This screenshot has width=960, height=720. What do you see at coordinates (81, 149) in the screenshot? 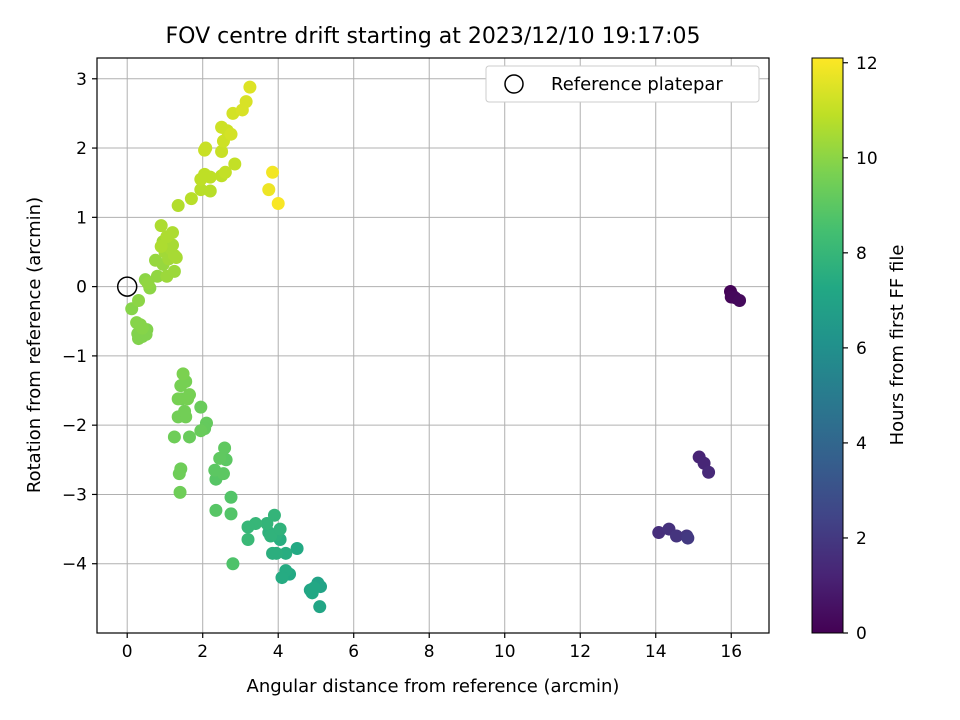
I see `y-tick-label: 2` at bounding box center [81, 149].